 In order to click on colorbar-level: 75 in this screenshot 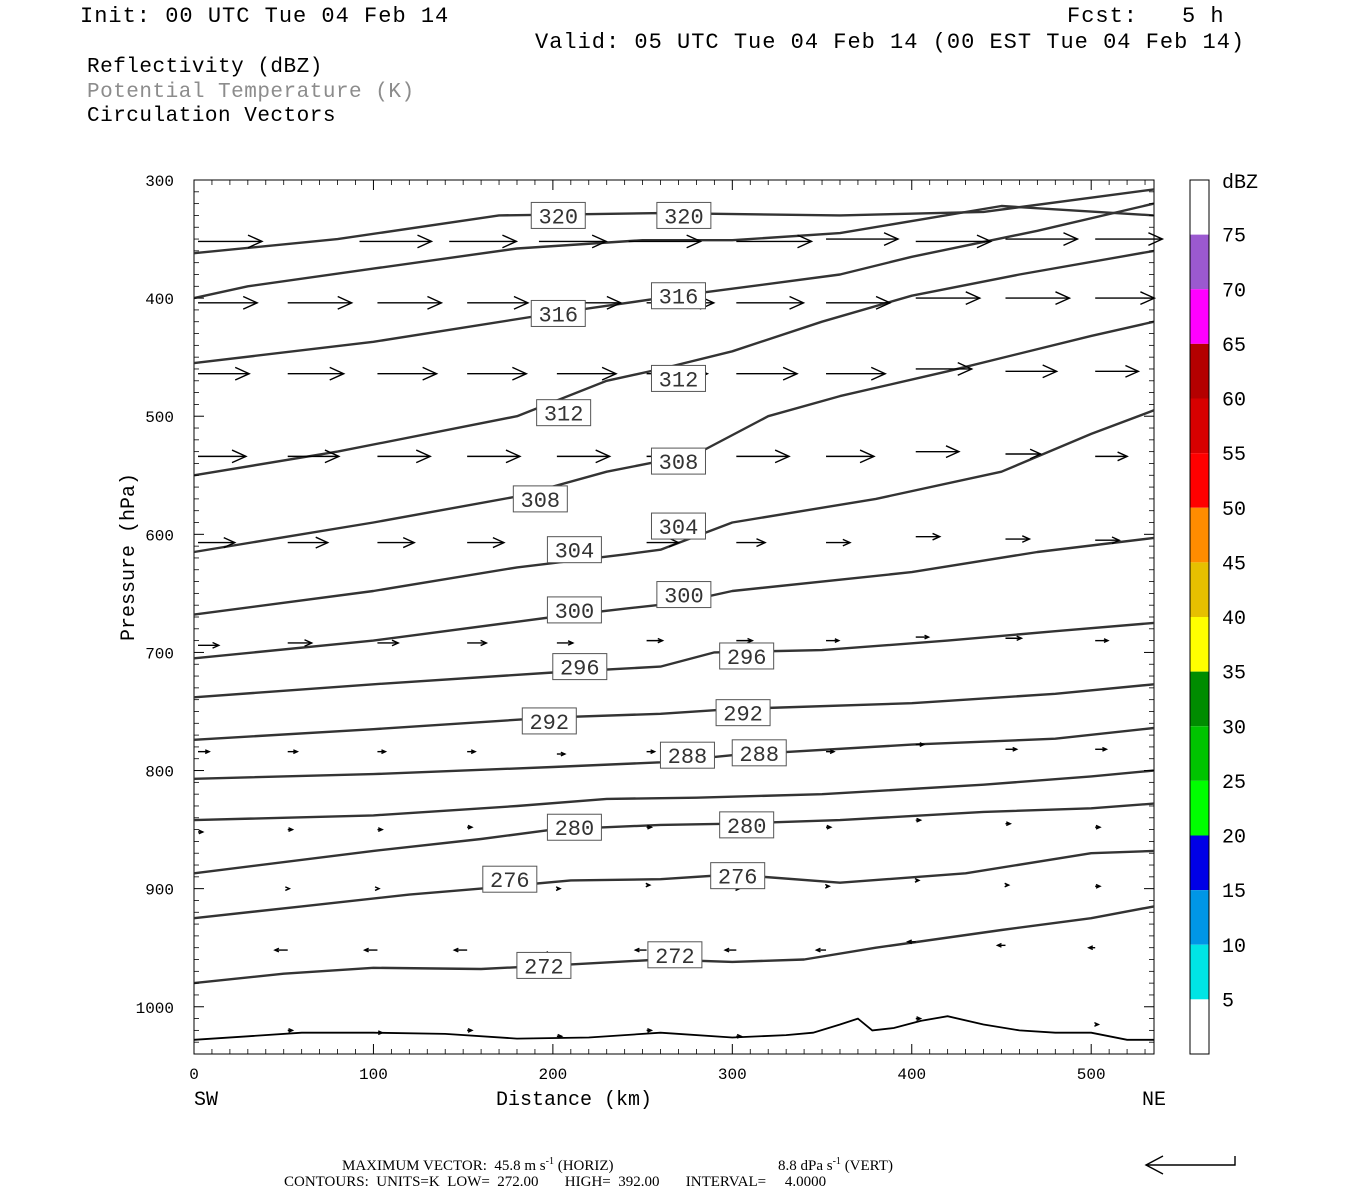, I will do `click(1234, 237)`.